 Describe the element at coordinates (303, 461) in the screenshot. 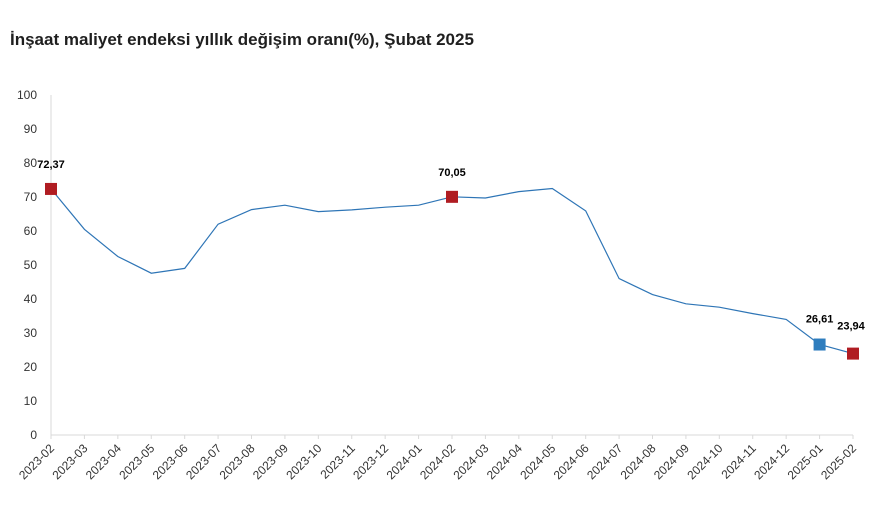

I see `x-tick-label: 2023-10` at that location.